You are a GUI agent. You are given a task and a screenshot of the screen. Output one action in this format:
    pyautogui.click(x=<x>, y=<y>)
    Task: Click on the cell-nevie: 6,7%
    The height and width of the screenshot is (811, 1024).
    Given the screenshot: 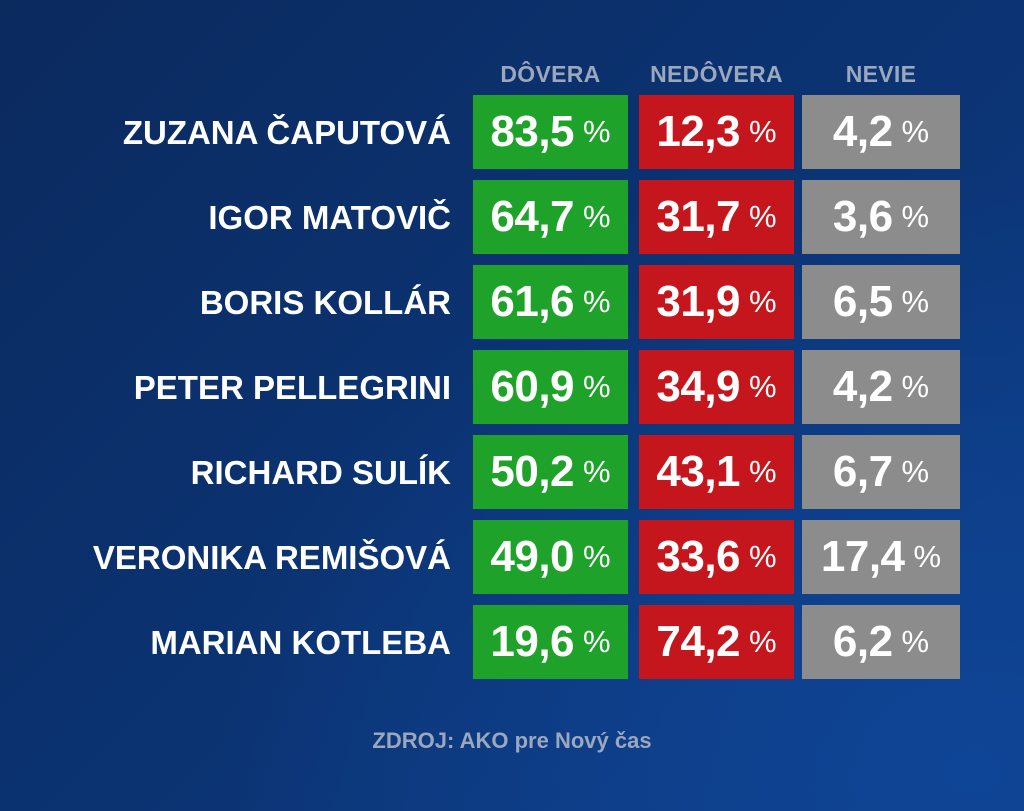 What is the action you would take?
    pyautogui.click(x=881, y=472)
    